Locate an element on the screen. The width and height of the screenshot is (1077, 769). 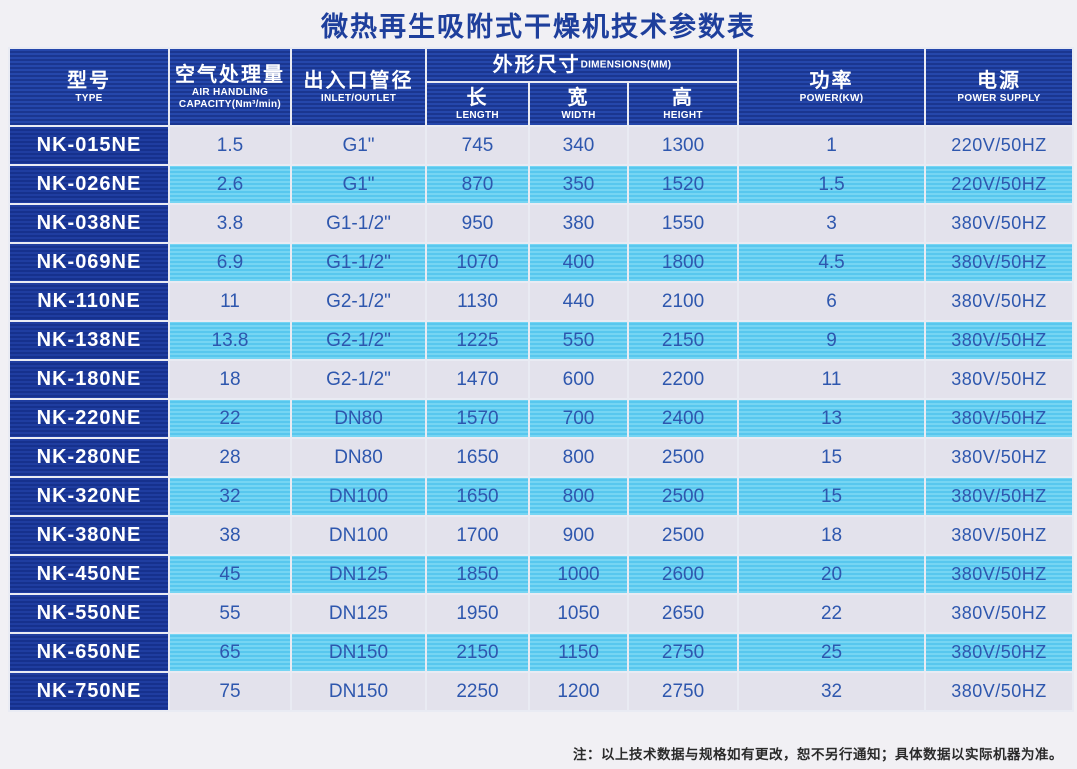
cell-height: 2500 is located at coordinates (683, 457).